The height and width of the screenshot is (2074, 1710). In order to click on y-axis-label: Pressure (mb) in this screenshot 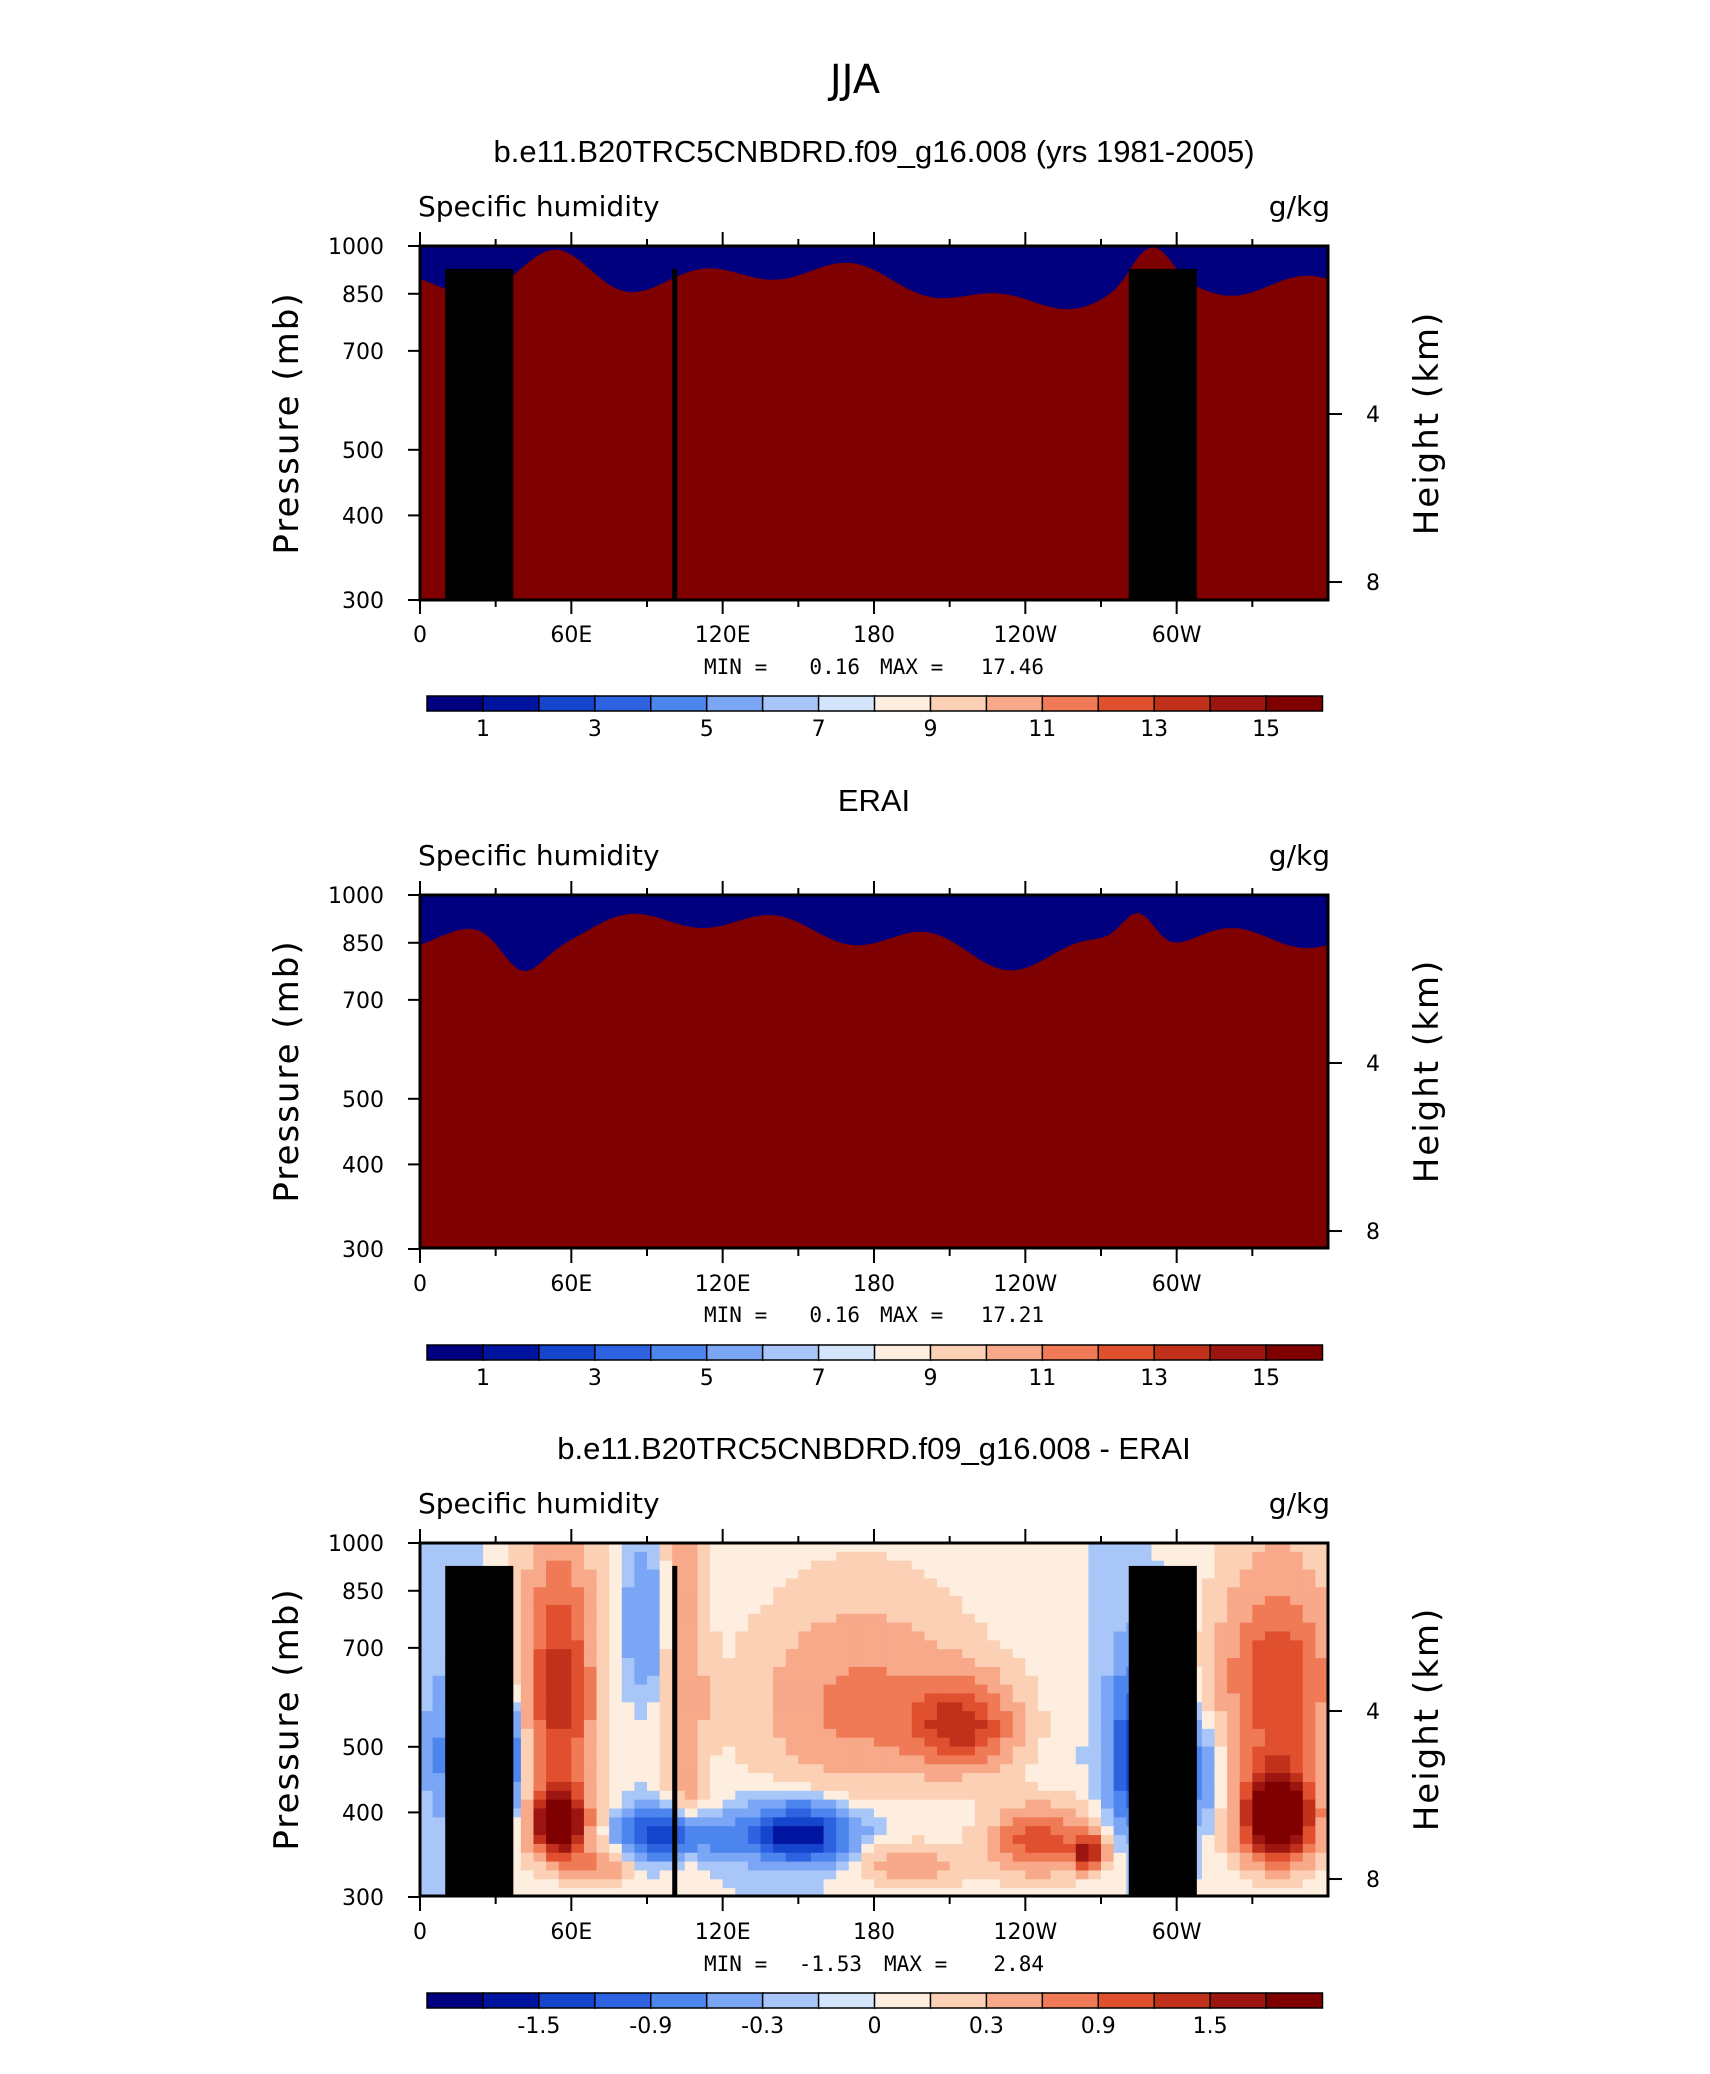, I will do `click(287, 1718)`.